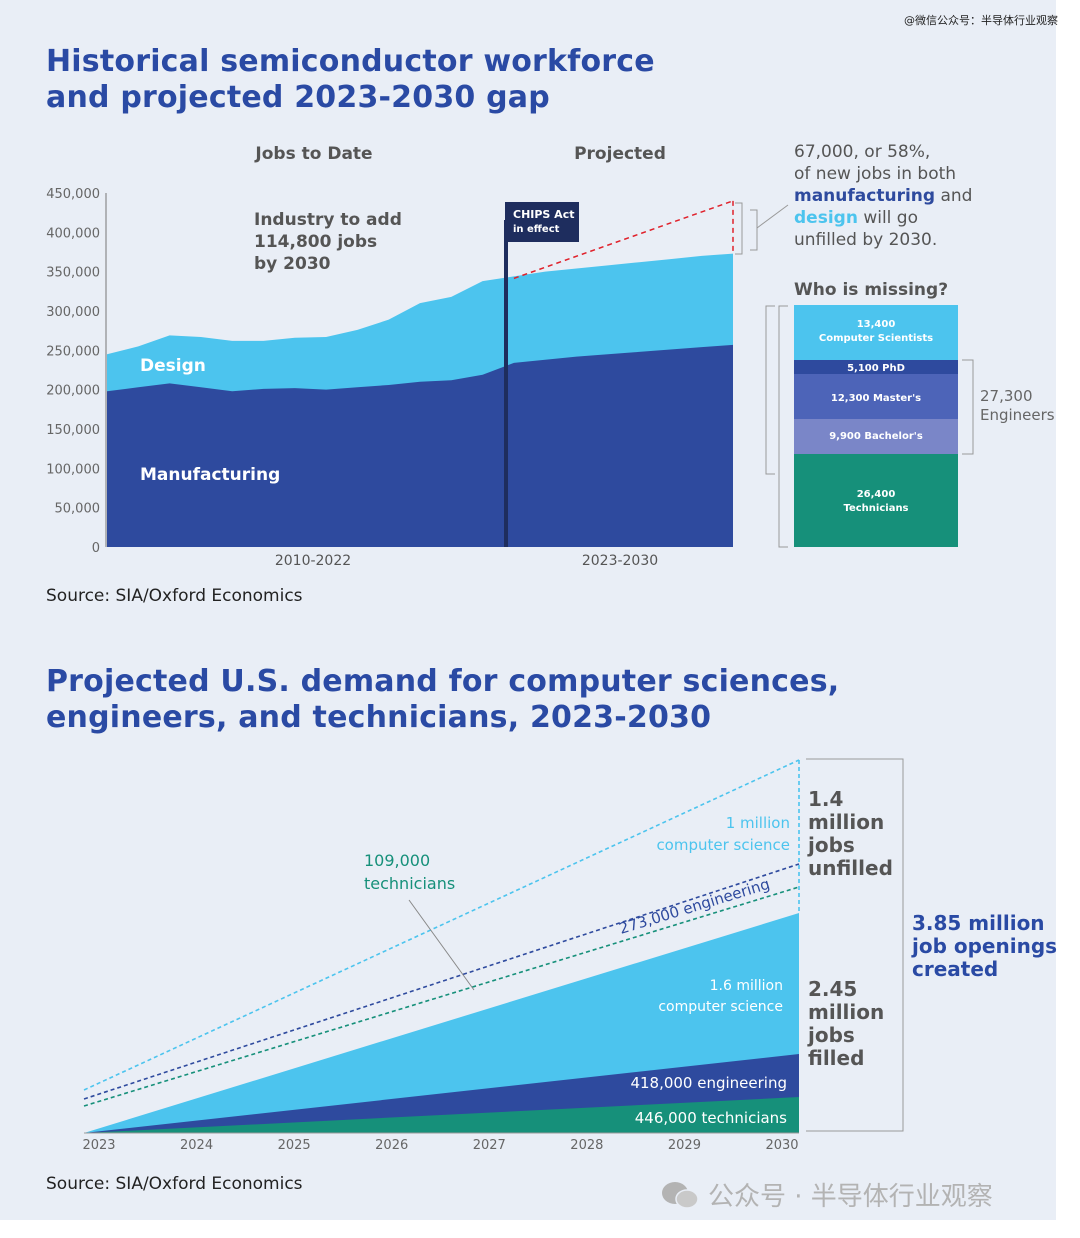  Describe the element at coordinates (294, 1145) in the screenshot. I see `x-tick-label: 2025` at that location.